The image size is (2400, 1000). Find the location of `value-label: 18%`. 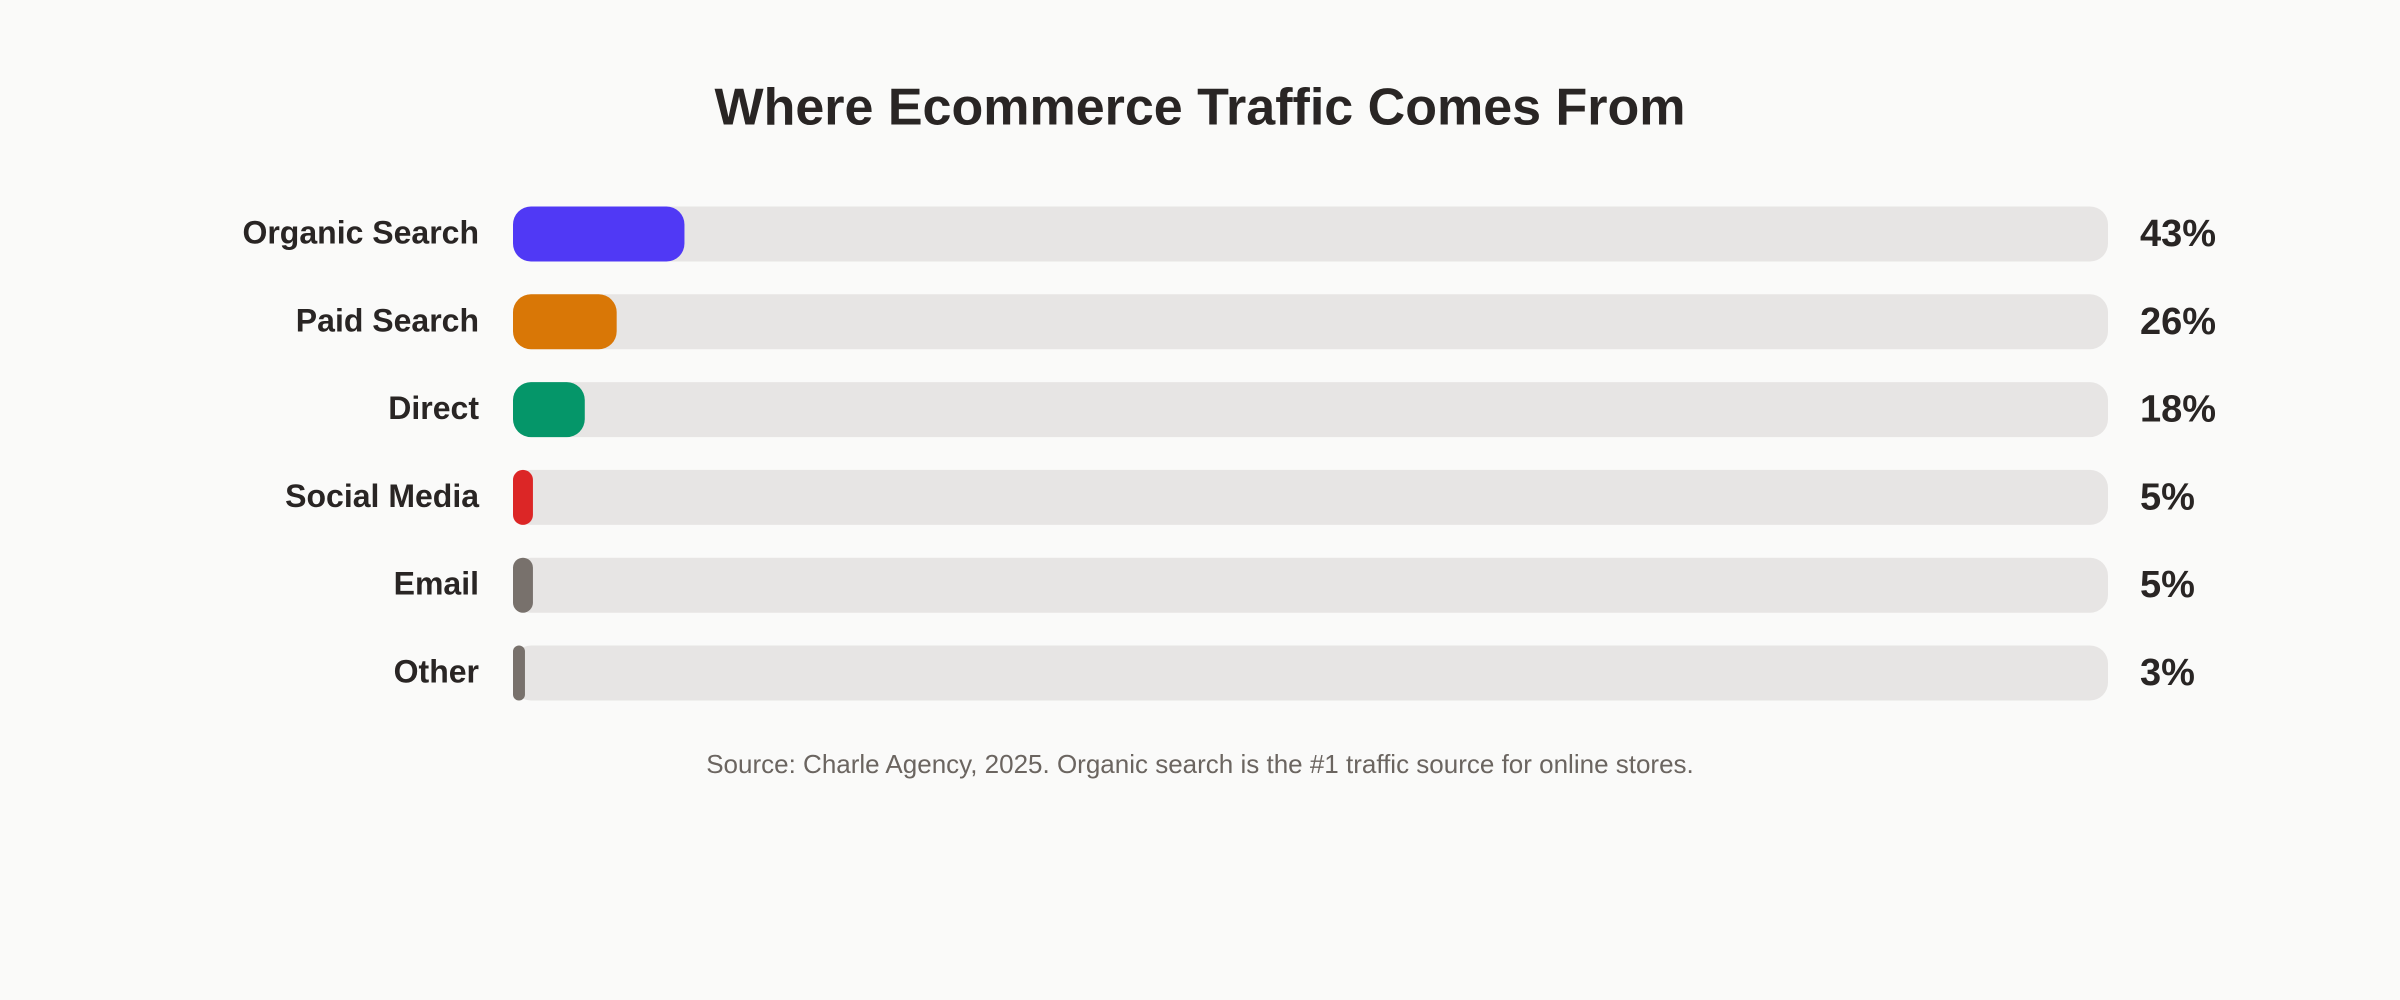

value-label: 18% is located at coordinates (2178, 410).